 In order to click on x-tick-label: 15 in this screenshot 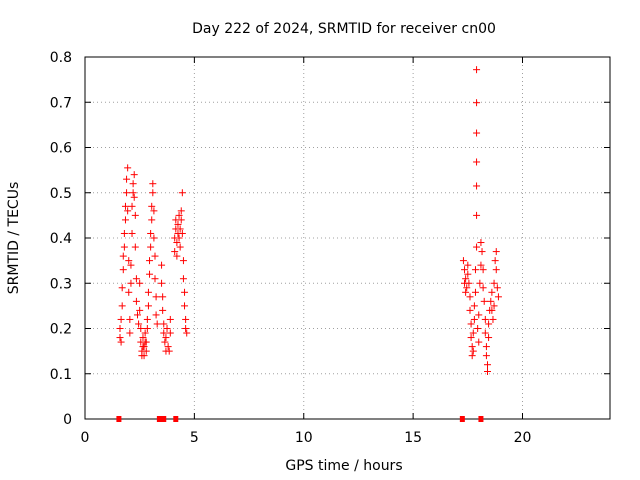, I will do `click(413, 438)`.